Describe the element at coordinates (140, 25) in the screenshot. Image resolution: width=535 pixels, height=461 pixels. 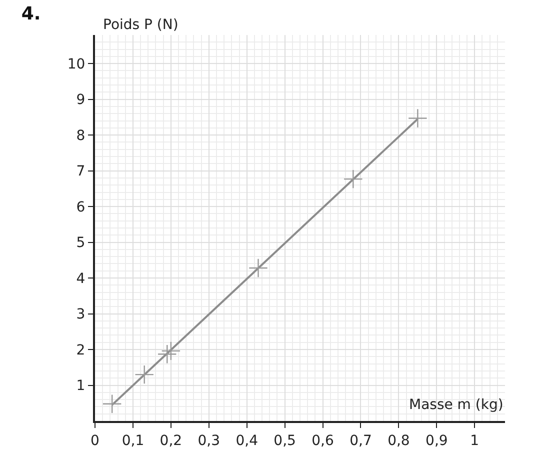
I see `y-axis-title: Poids P (N)` at that location.